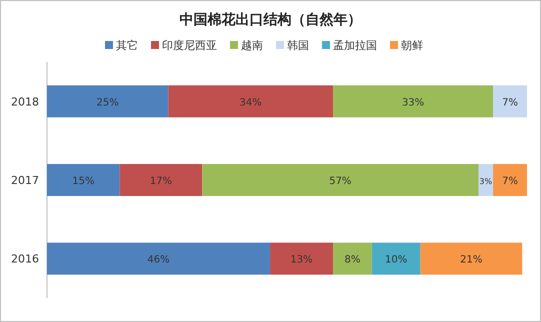 This screenshot has width=541, height=322. I want to click on data-label: 34%, so click(251, 102).